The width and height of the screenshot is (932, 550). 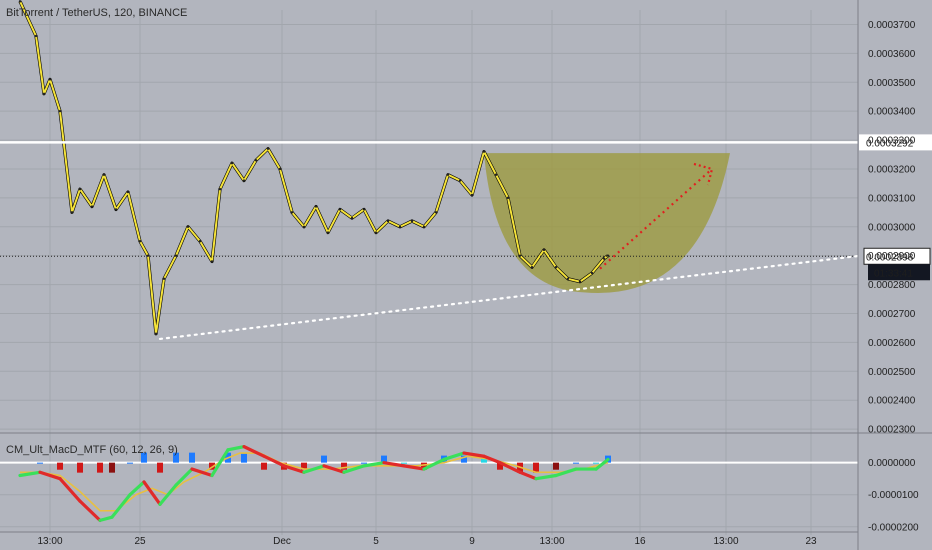 I want to click on y-tick-label: 0.0002700, so click(x=892, y=314).